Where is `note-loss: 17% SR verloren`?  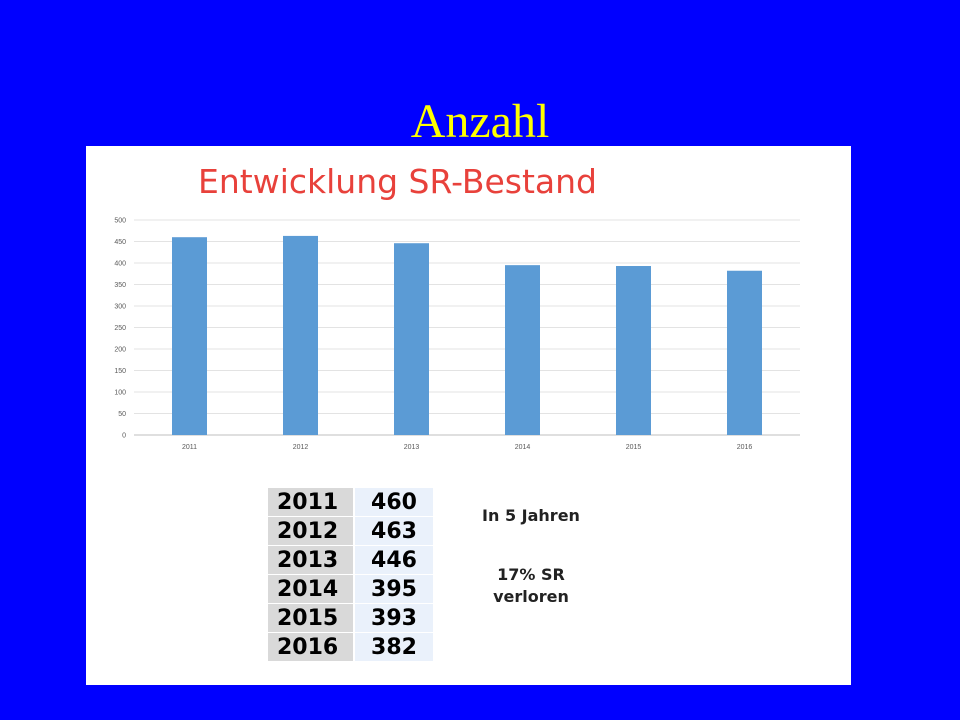
note-loss: 17% SR verloren is located at coordinates (531, 586).